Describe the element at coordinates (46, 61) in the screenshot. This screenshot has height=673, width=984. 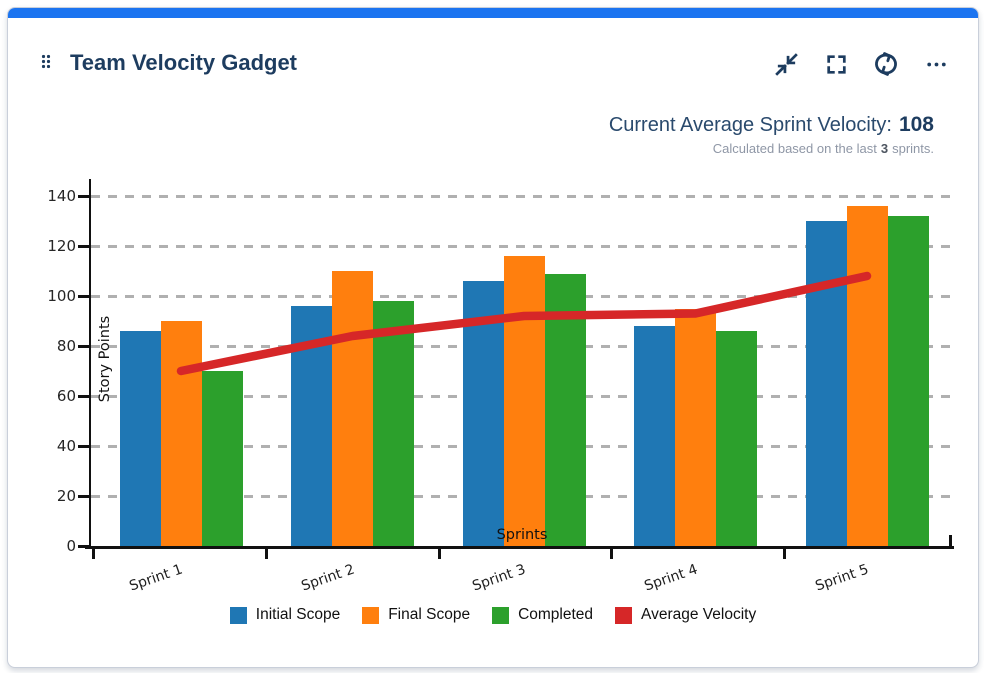
I see `drag-handle-icon` at that location.